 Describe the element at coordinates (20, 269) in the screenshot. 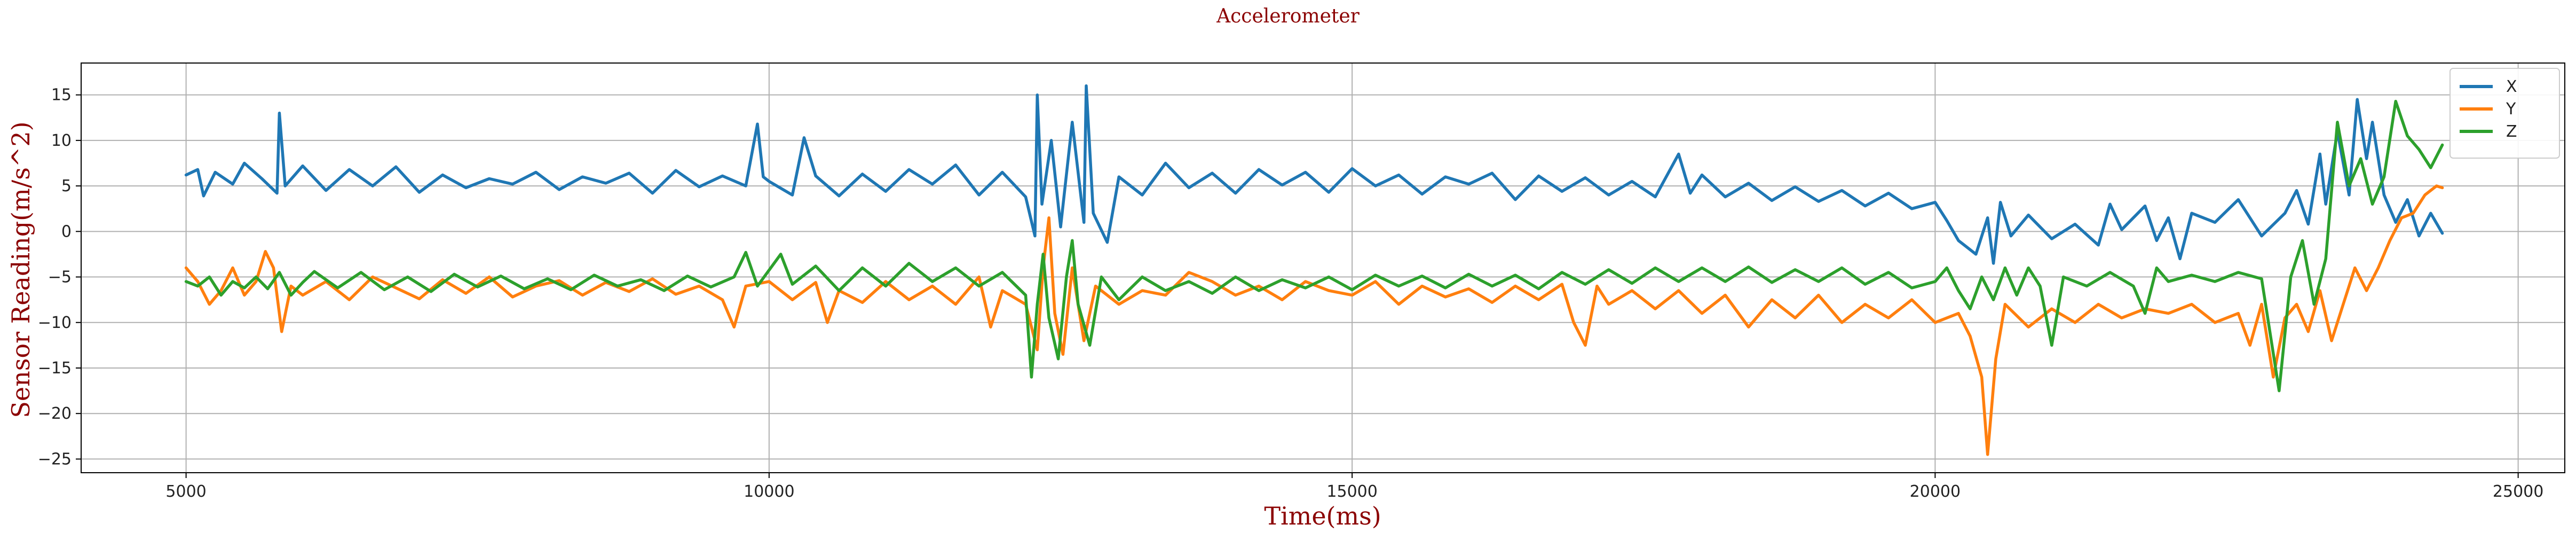

I see `y-axis-label: Sensor Reading(m/s^2)` at that location.